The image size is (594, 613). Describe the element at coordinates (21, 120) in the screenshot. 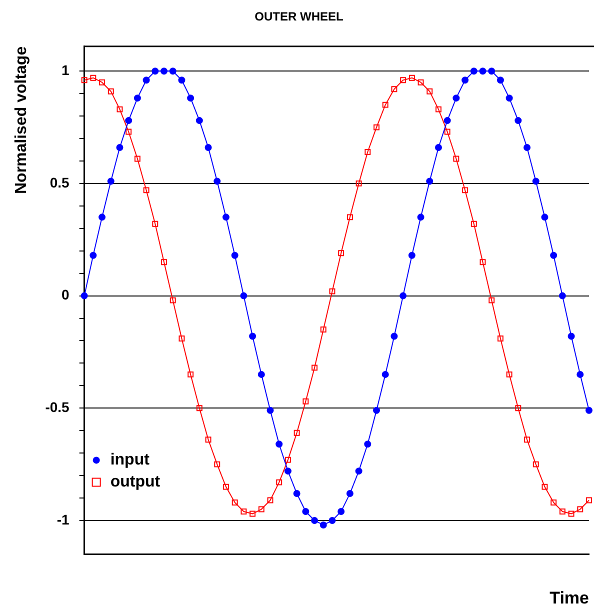

I see `y-axis-title: Normalised voltage` at that location.